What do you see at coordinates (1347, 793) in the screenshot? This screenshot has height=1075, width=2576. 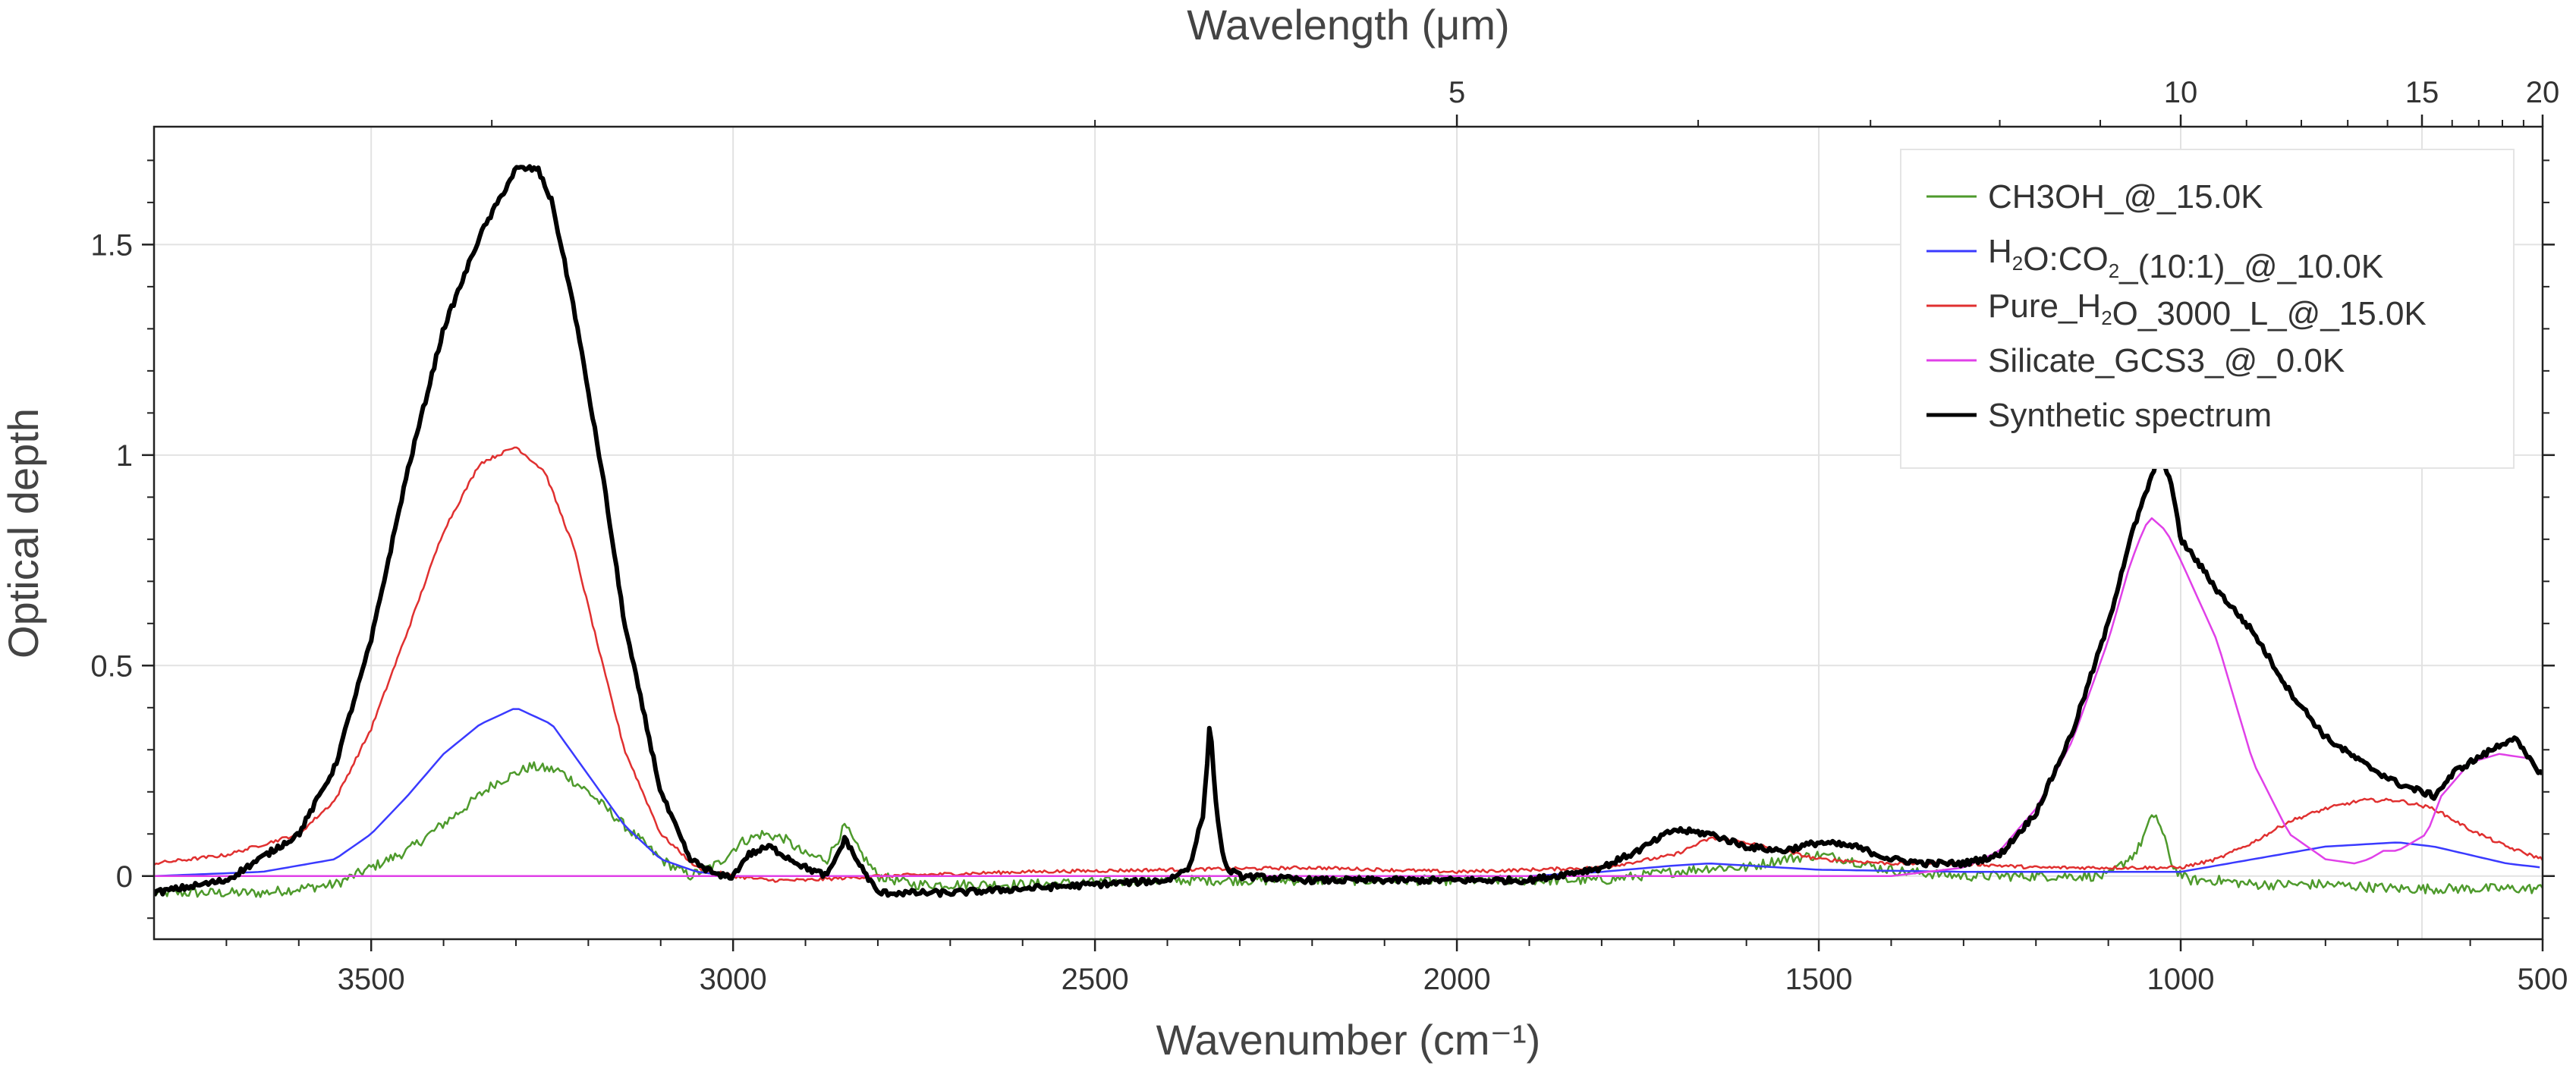 I see `series-line` at bounding box center [1347, 793].